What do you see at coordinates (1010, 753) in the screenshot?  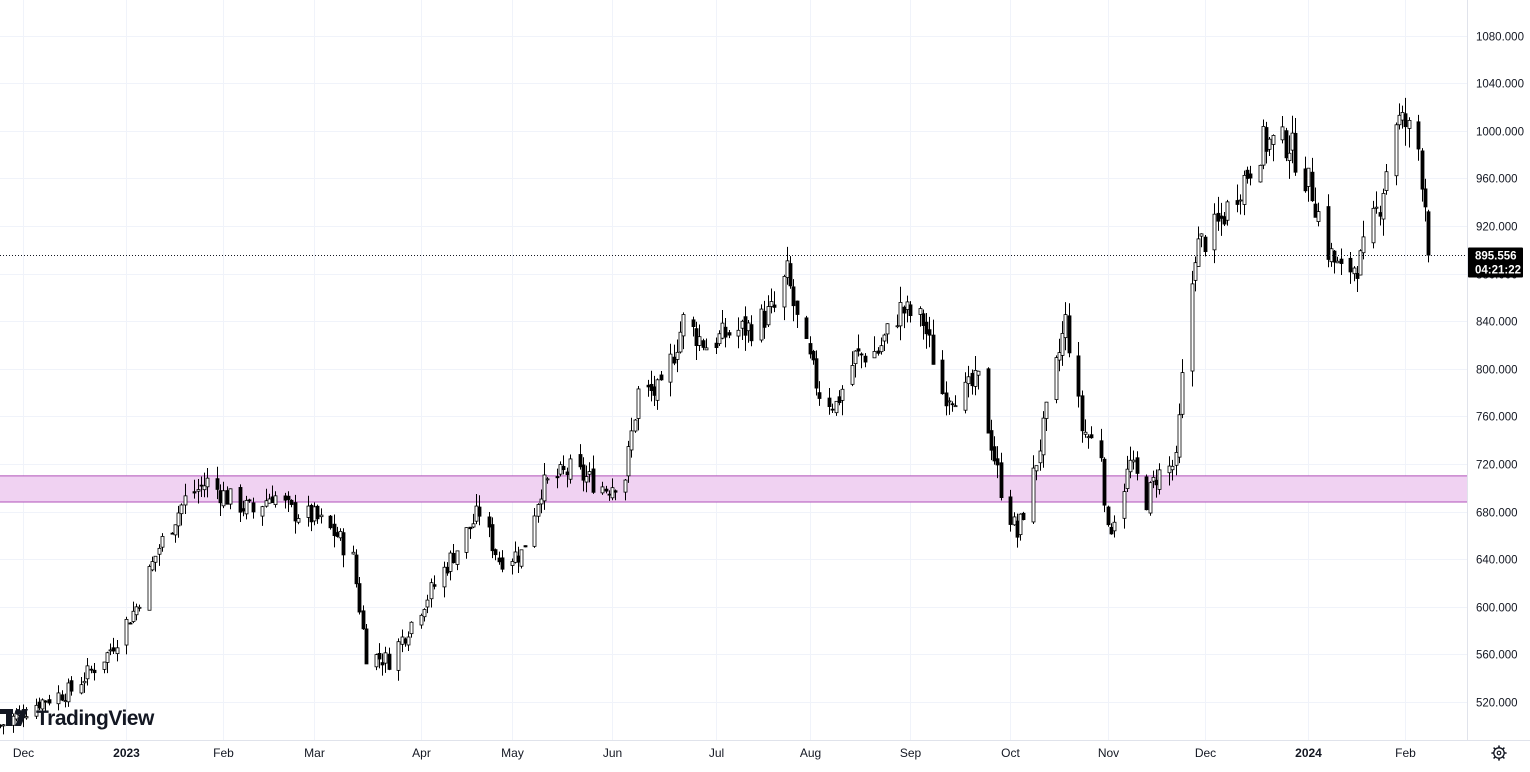 I see `x-tick-label: Oct` at bounding box center [1010, 753].